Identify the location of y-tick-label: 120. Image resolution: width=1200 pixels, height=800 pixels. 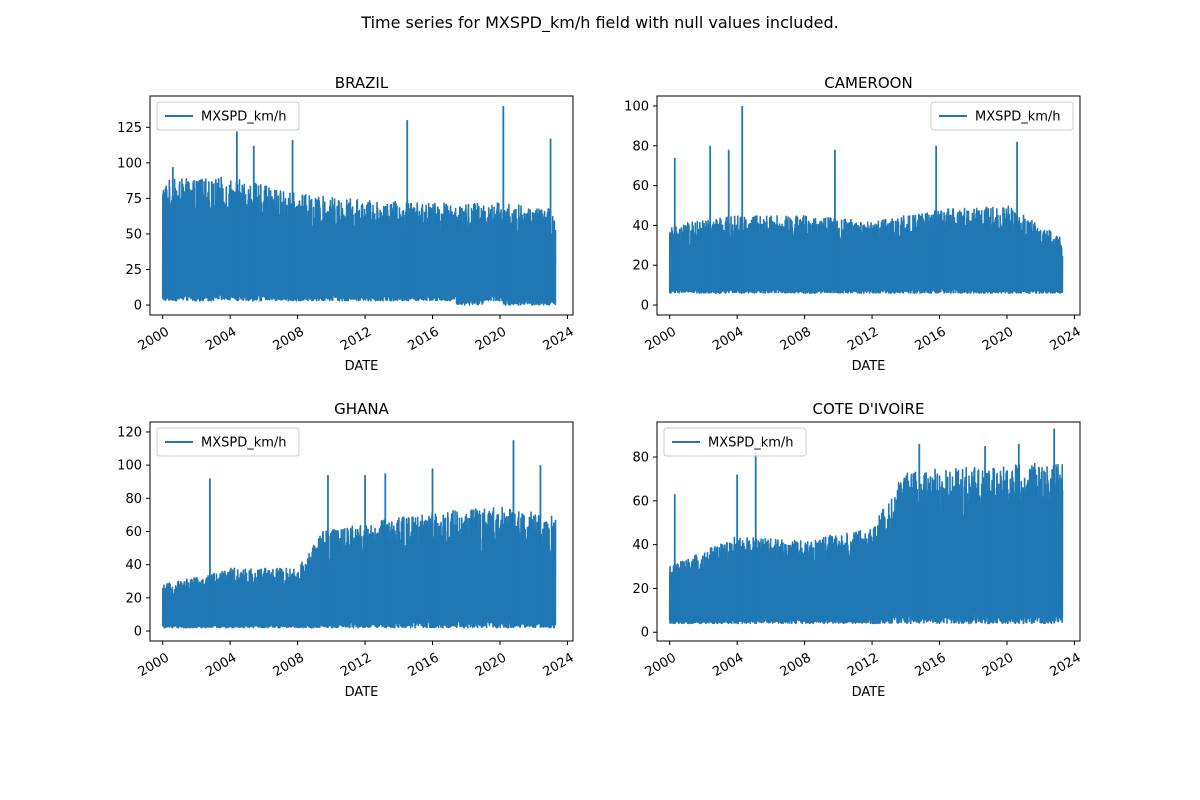
(129, 432).